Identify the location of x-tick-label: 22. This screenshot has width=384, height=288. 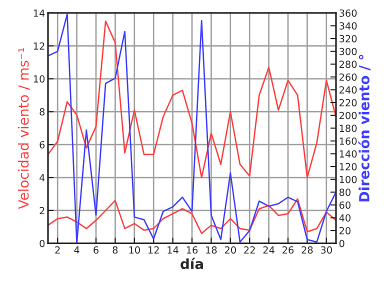
(249, 250).